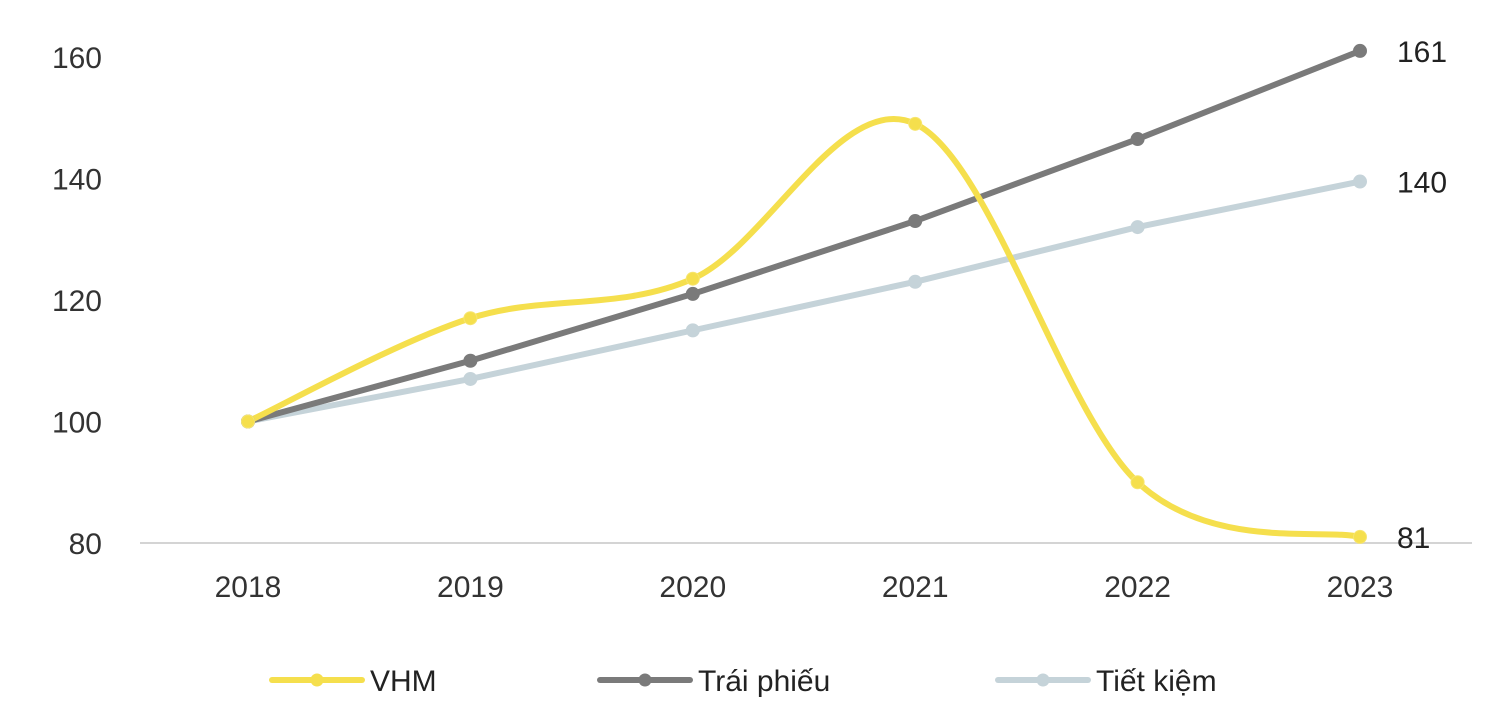 Image resolution: width=1485 pixels, height=726 pixels. I want to click on point-trai-phieu-2020, so click(692, 293).